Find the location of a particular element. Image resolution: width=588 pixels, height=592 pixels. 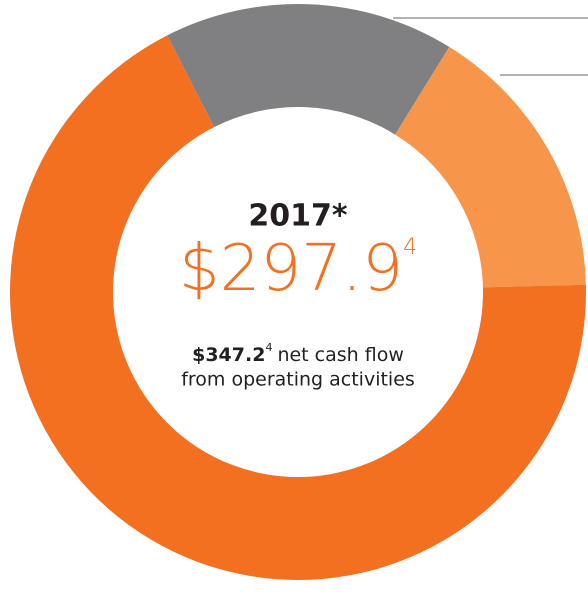

main-value: $297.9 is located at coordinates (291, 269).